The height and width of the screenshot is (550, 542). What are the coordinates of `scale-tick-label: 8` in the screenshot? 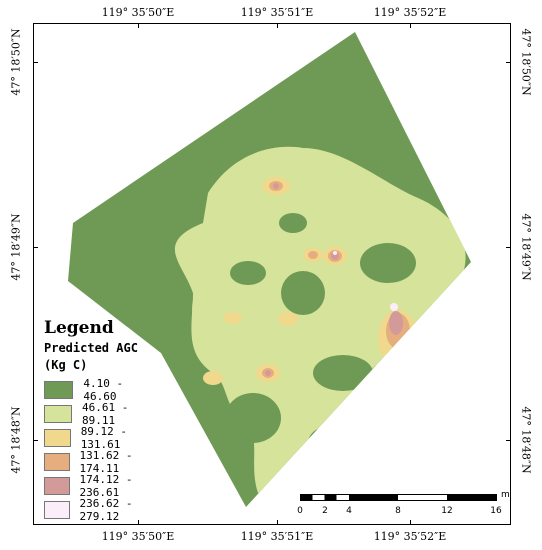 It's located at (398, 511).